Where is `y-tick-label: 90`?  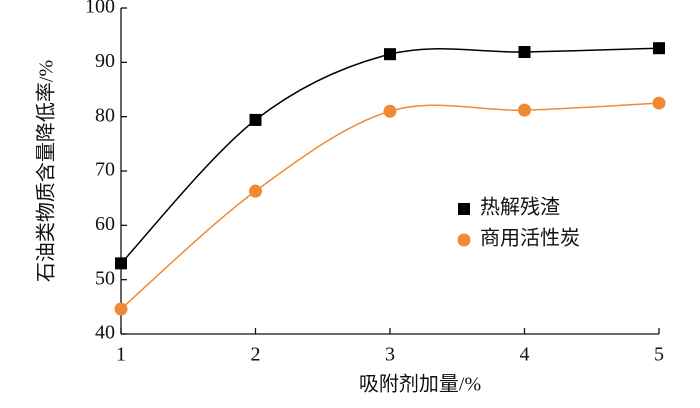
y-tick-label: 90 is located at coordinates (105, 61).